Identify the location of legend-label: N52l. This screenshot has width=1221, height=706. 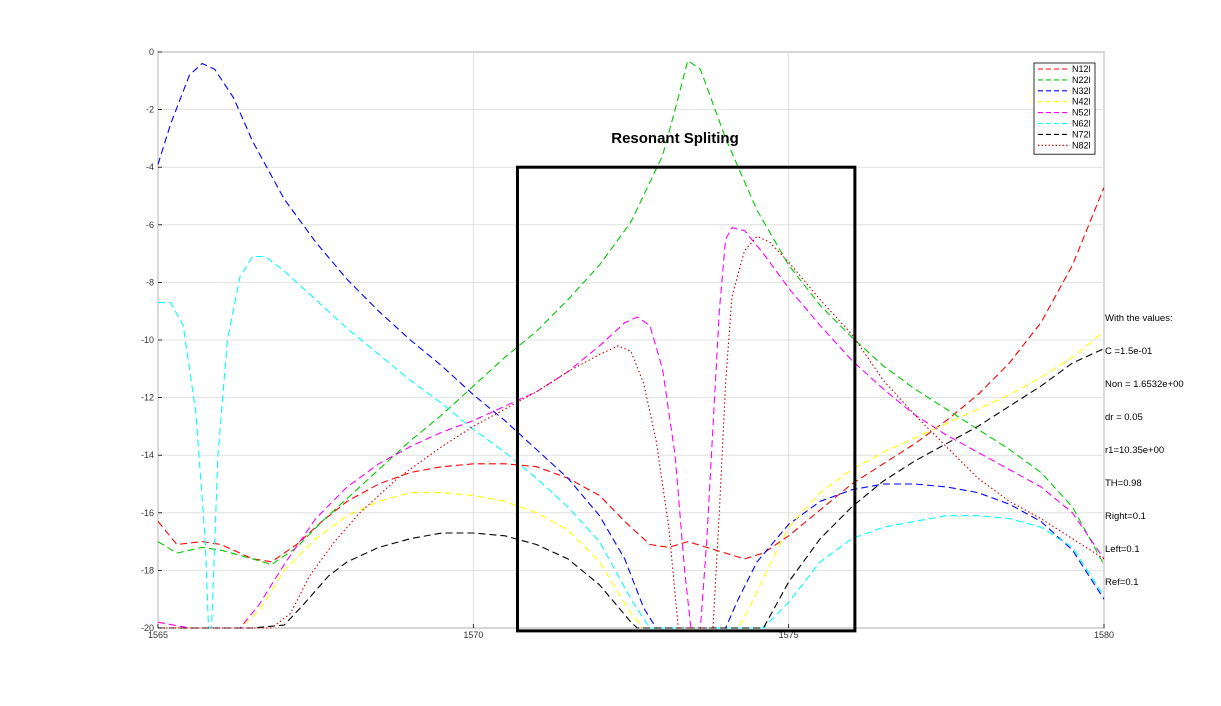
(1081, 113).